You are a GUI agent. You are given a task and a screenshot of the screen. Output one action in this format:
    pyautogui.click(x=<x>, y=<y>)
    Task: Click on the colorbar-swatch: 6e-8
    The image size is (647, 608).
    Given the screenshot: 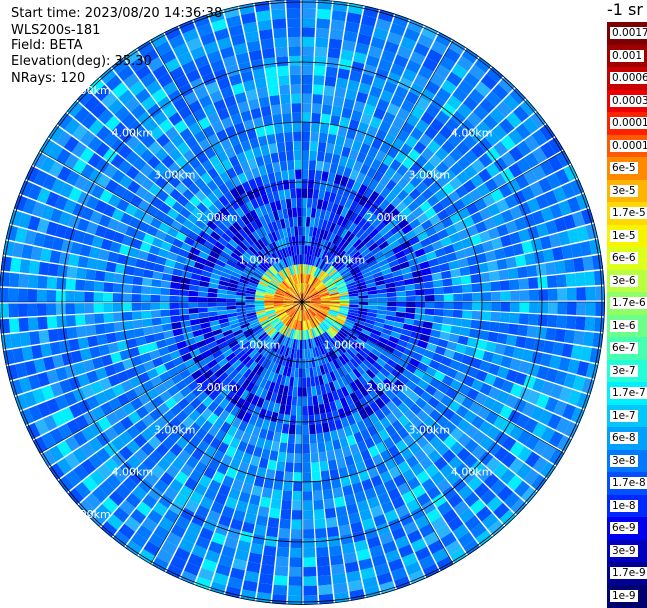 What is the action you would take?
    pyautogui.click(x=627, y=438)
    